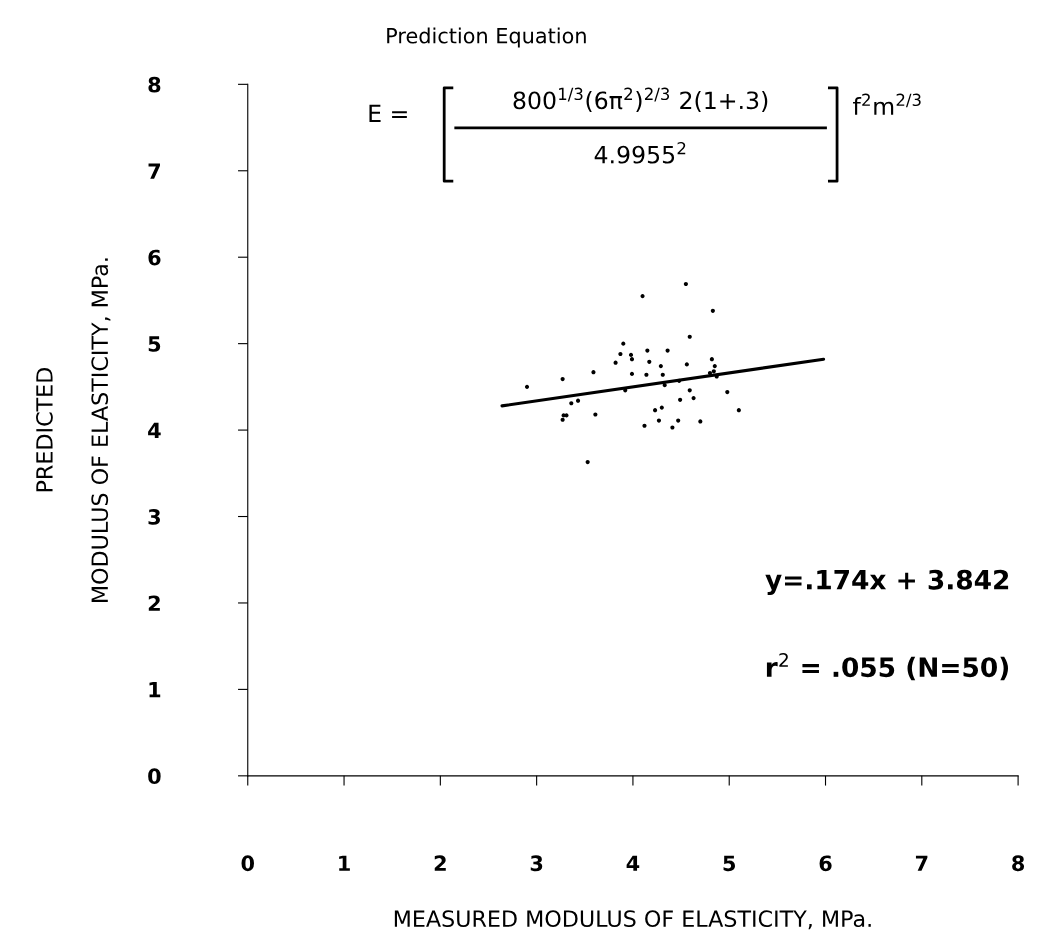  I want to click on x-tick-label: 8, so click(1018, 863).